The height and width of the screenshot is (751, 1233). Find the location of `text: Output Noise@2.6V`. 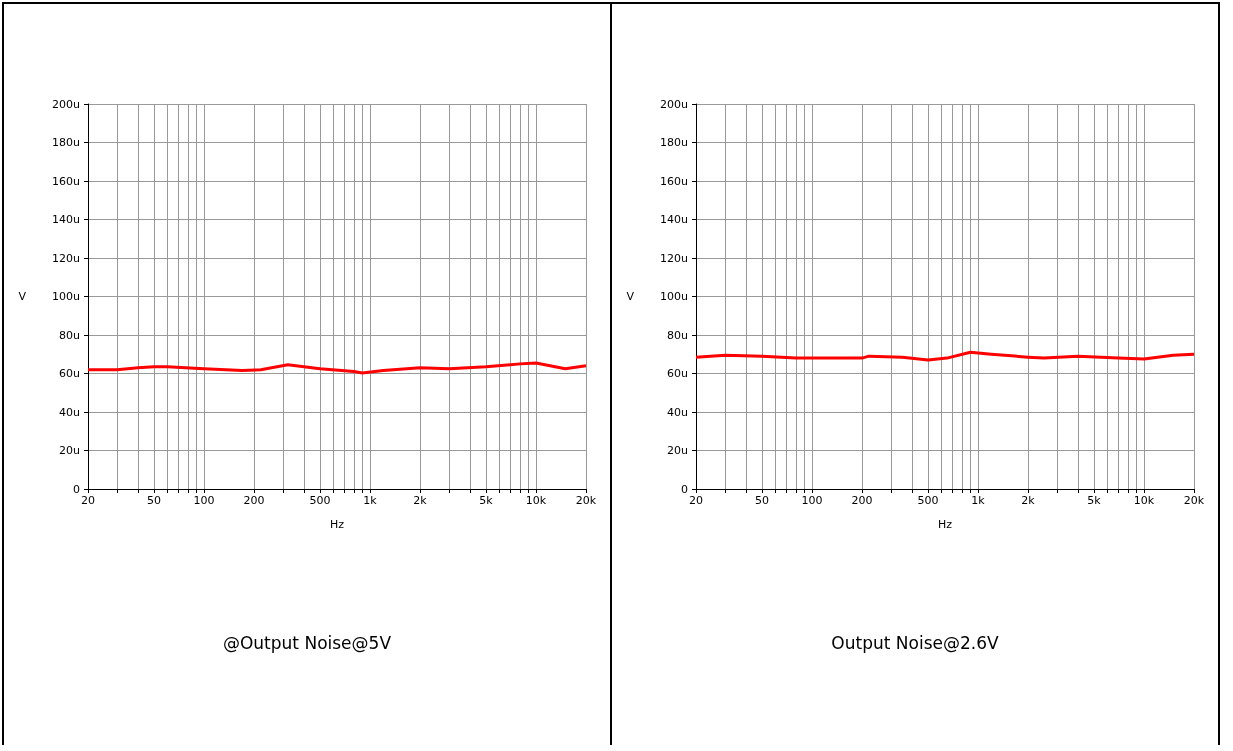

text: Output Noise@2.6V is located at coordinates (915, 642).